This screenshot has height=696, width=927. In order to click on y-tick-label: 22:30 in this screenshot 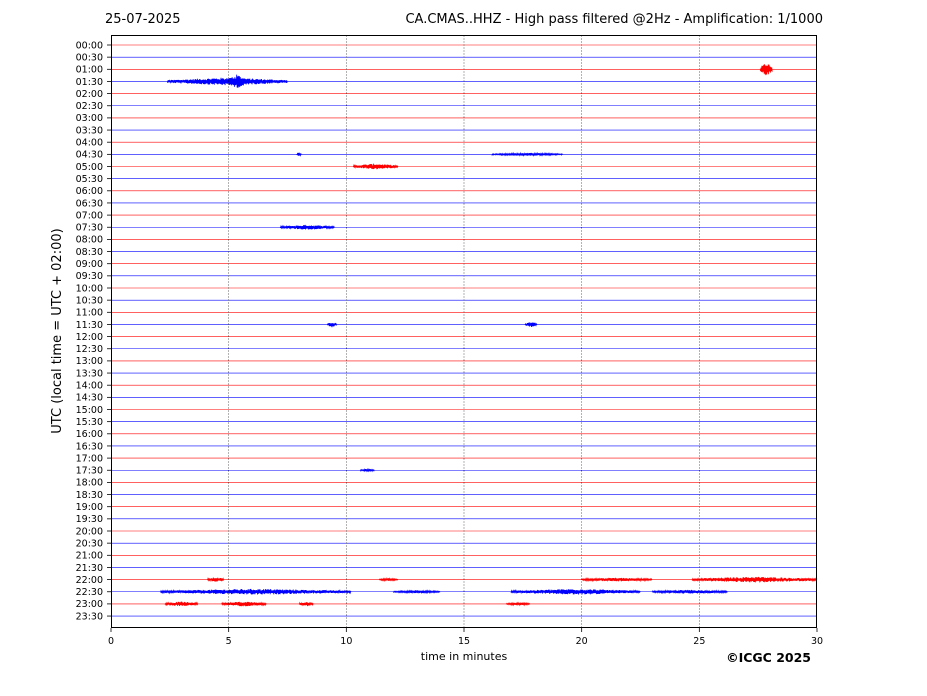, I will do `click(89, 592)`.